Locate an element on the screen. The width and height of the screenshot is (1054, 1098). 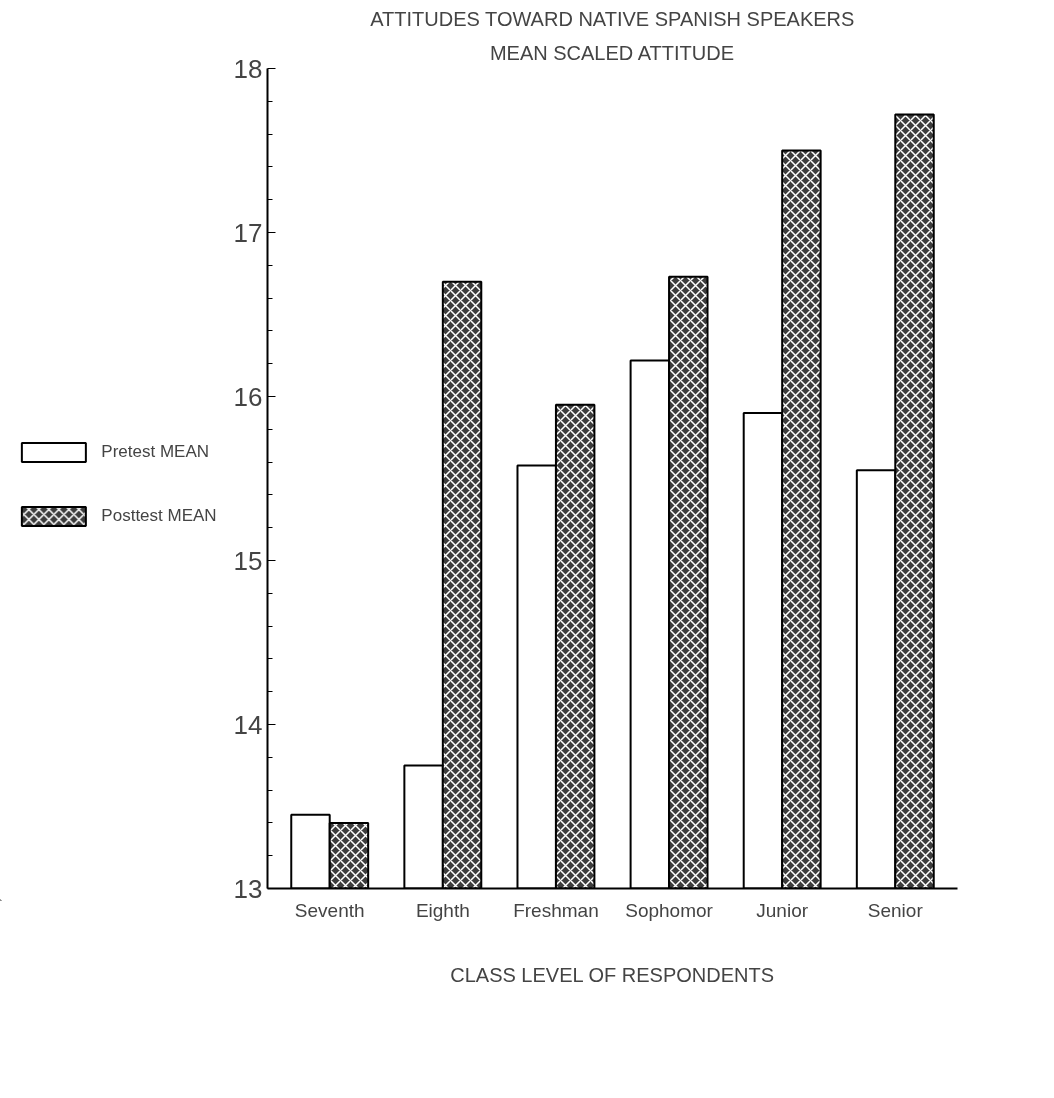
chart-title: ATTITUDES TOWARD NATIVE SPANISH SPEAKERS is located at coordinates (612, 18).